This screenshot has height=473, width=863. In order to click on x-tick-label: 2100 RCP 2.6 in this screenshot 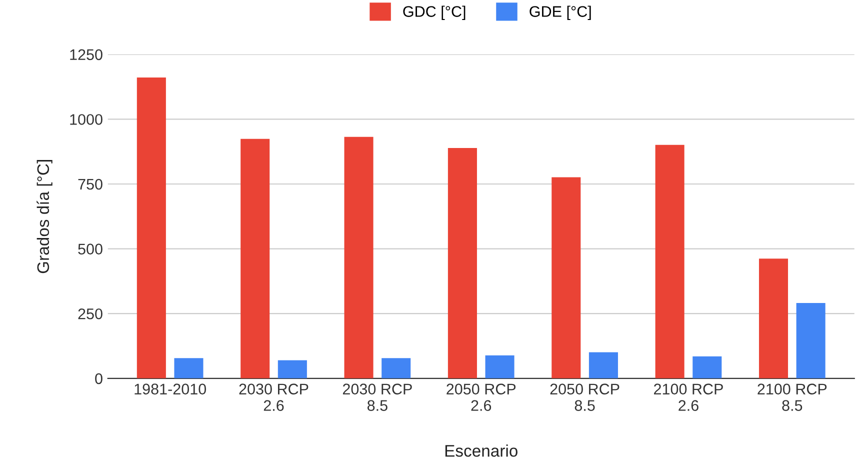, I will do `click(688, 397)`.